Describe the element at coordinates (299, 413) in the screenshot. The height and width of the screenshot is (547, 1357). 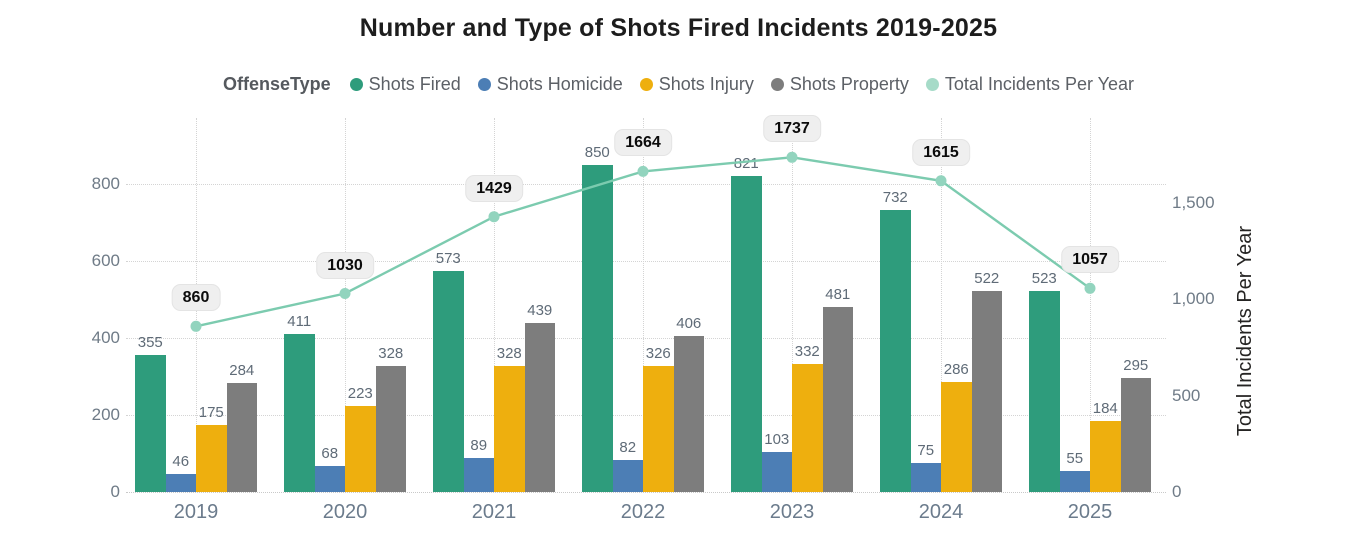
I see `bar-shots-fired-2020` at that location.